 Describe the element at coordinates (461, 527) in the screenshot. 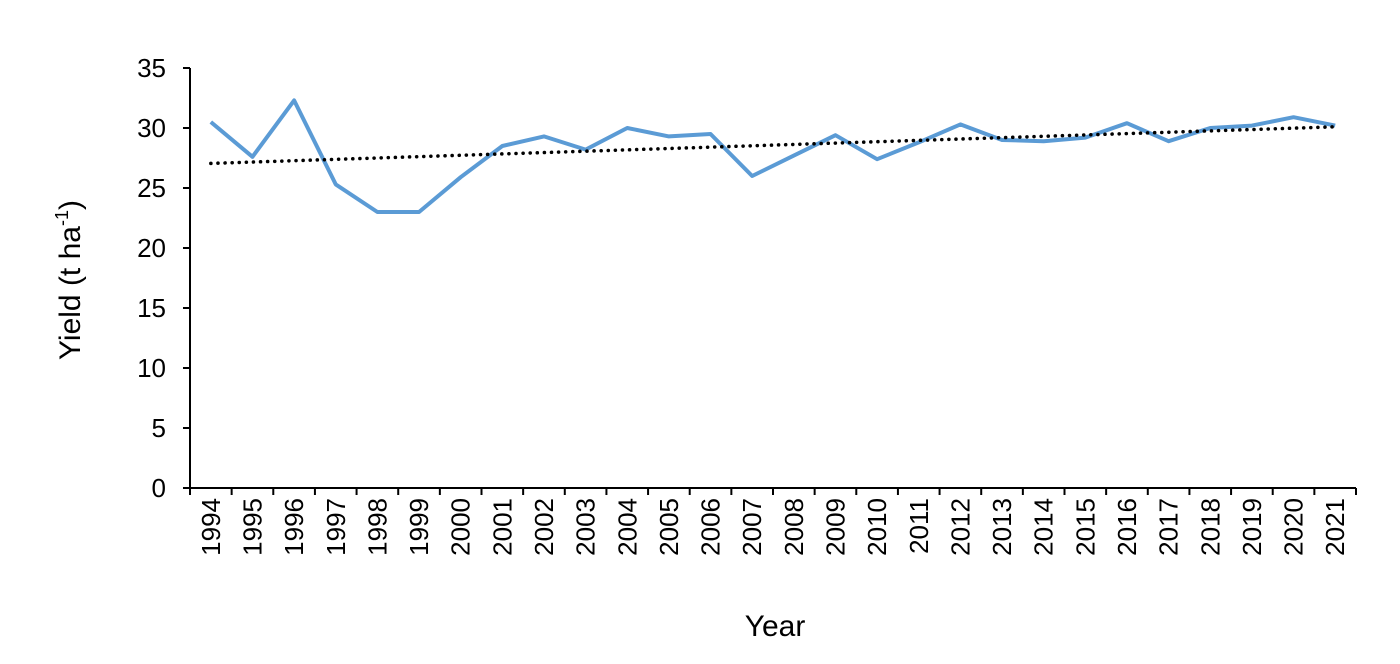

I see `x-tick-label: 2000` at that location.